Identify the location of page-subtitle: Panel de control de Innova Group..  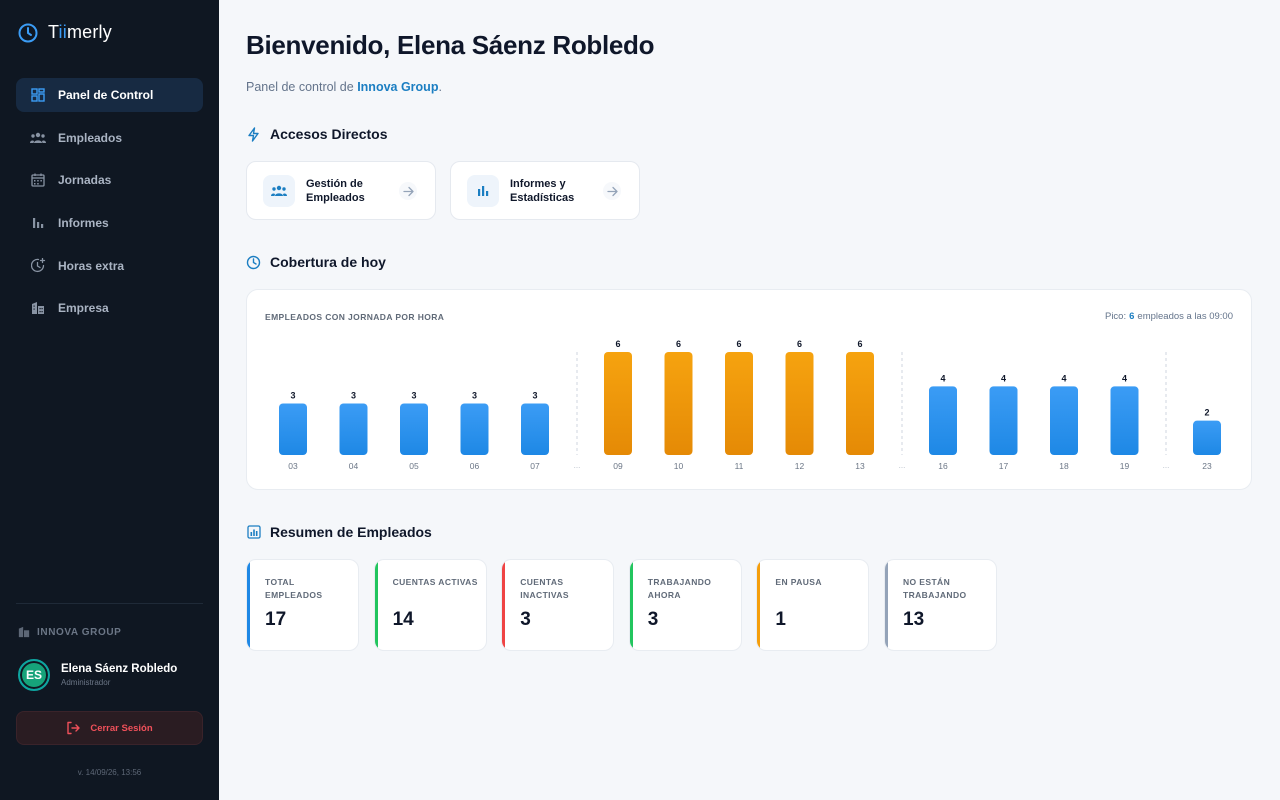
(344, 87).